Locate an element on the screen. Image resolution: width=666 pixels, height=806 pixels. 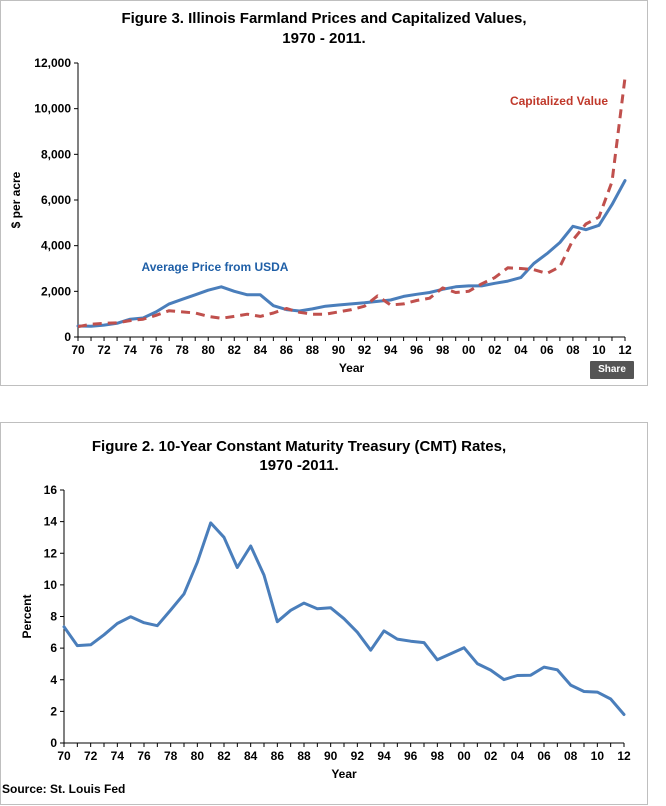
y-tick-label: 16 is located at coordinates (51, 490).